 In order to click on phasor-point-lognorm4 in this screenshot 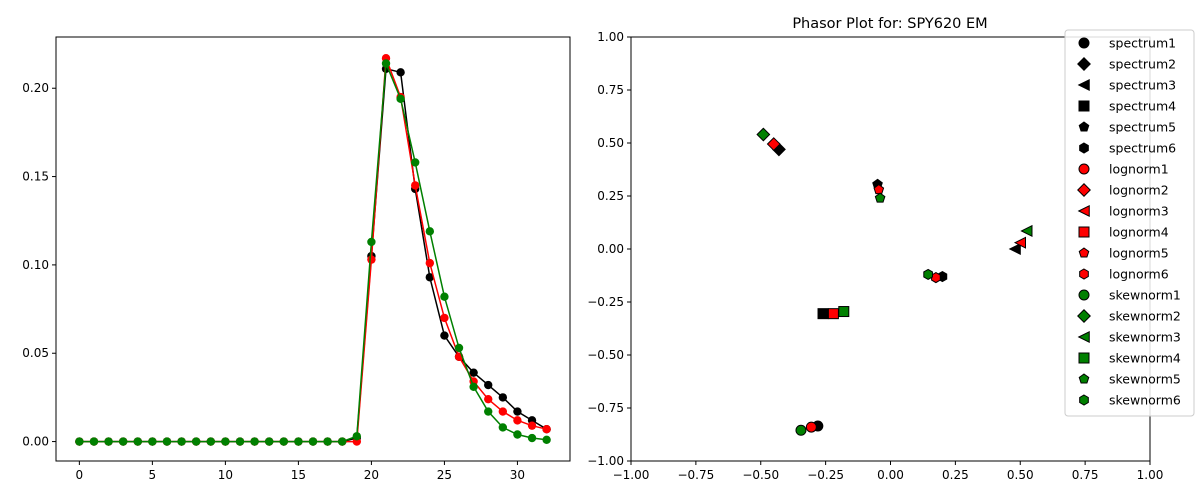, I will do `click(833, 314)`.